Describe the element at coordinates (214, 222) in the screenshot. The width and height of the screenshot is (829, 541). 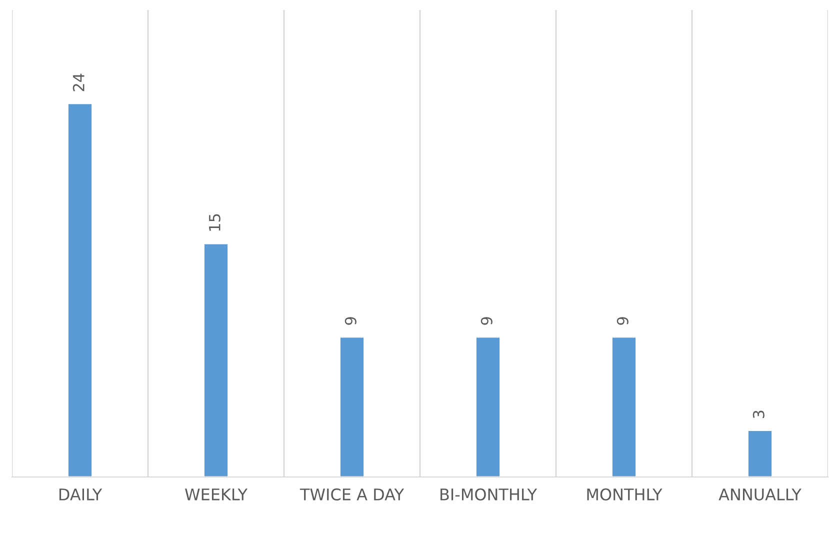
I see `data-label: 15` at that location.